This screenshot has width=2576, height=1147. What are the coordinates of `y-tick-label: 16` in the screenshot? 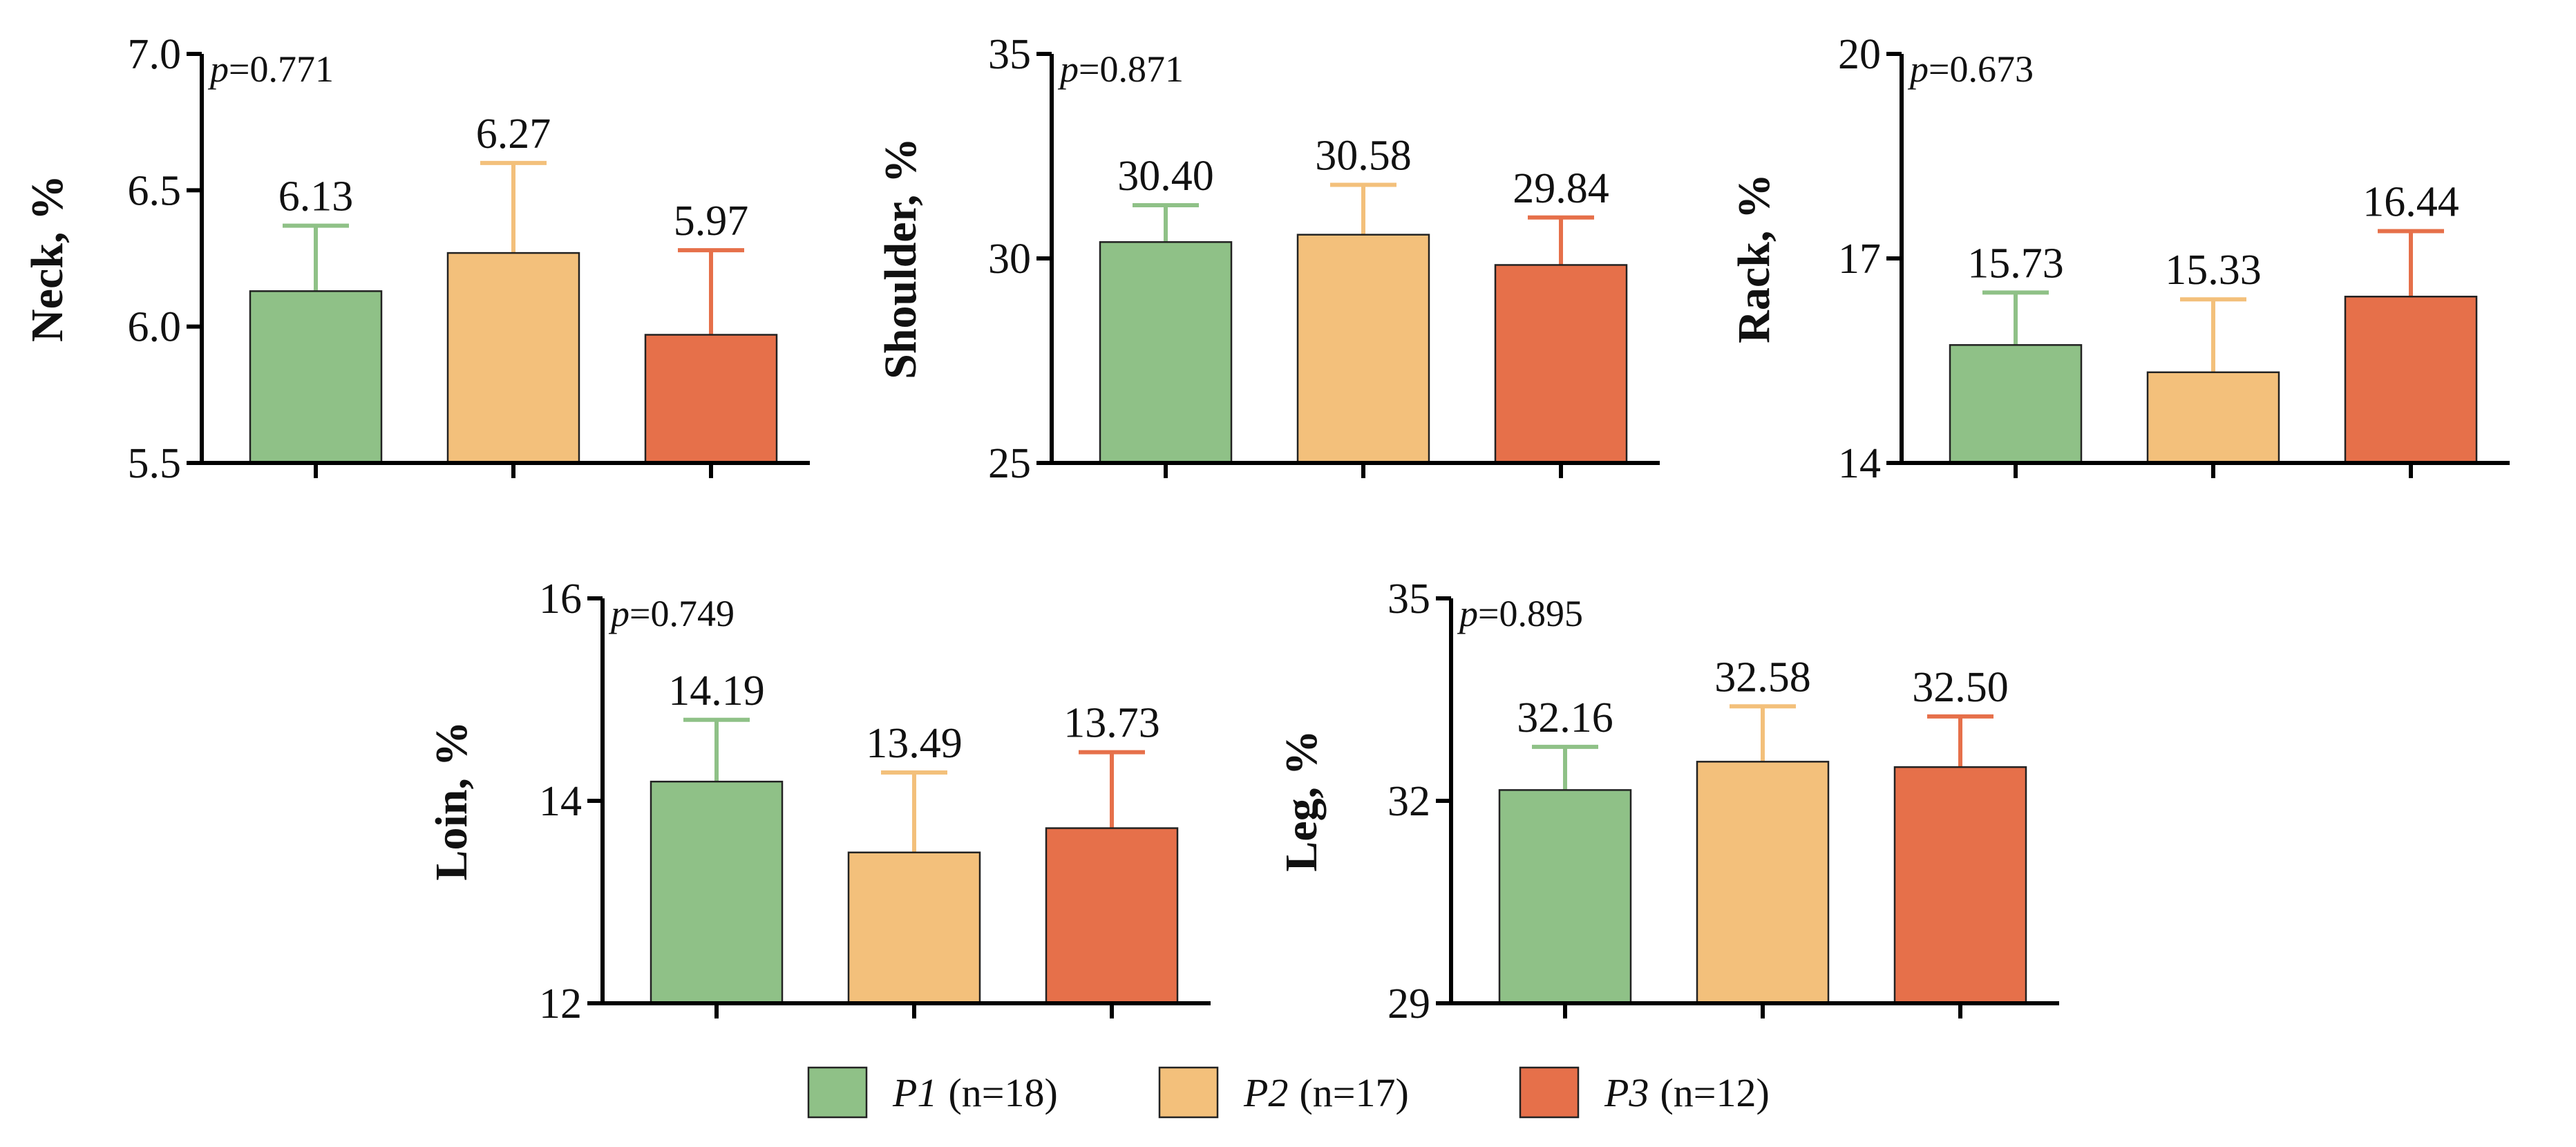 It's located at (560, 599).